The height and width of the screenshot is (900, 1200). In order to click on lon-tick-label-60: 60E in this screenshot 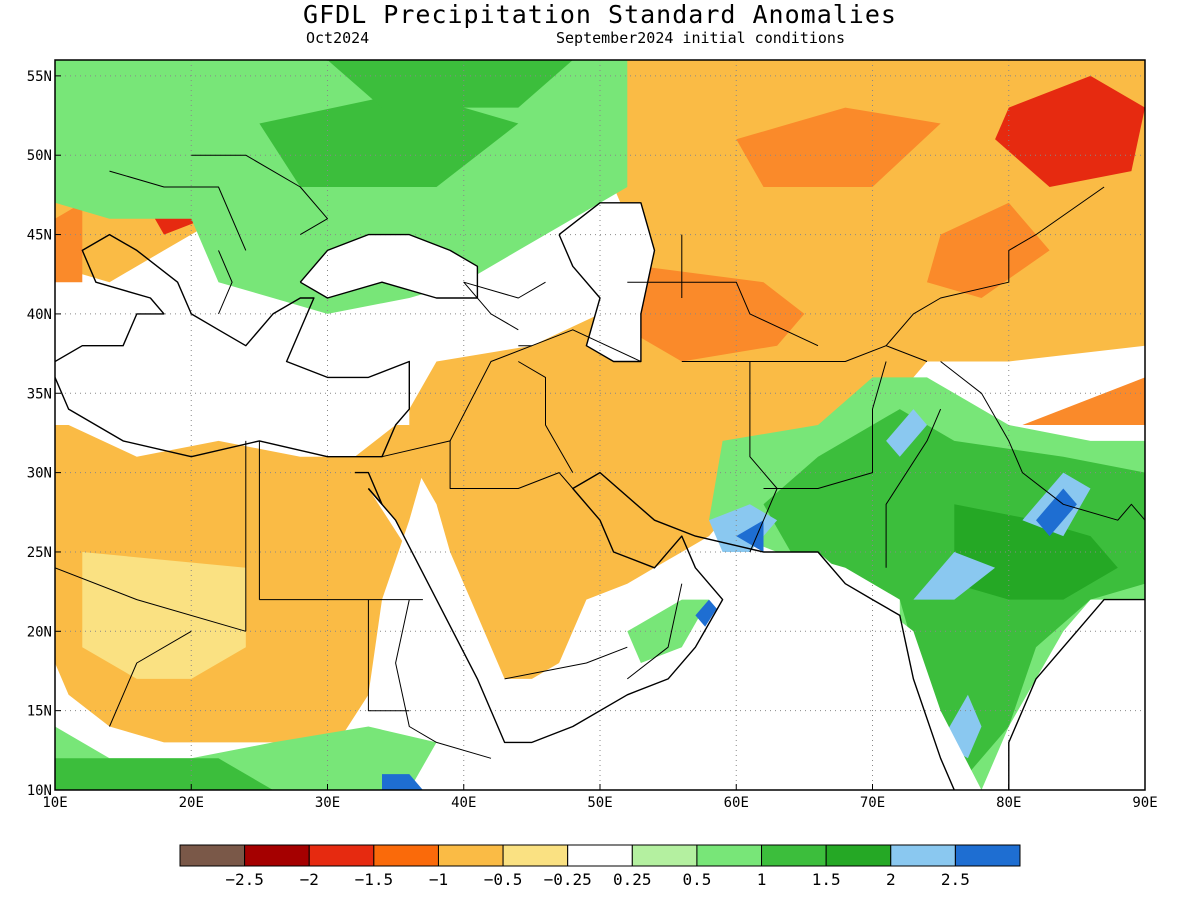, I will do `click(736, 803)`.